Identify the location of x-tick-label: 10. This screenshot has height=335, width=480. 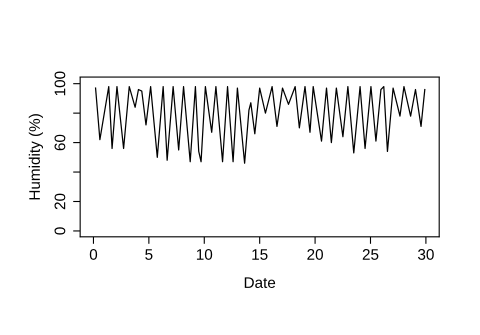
(204, 254).